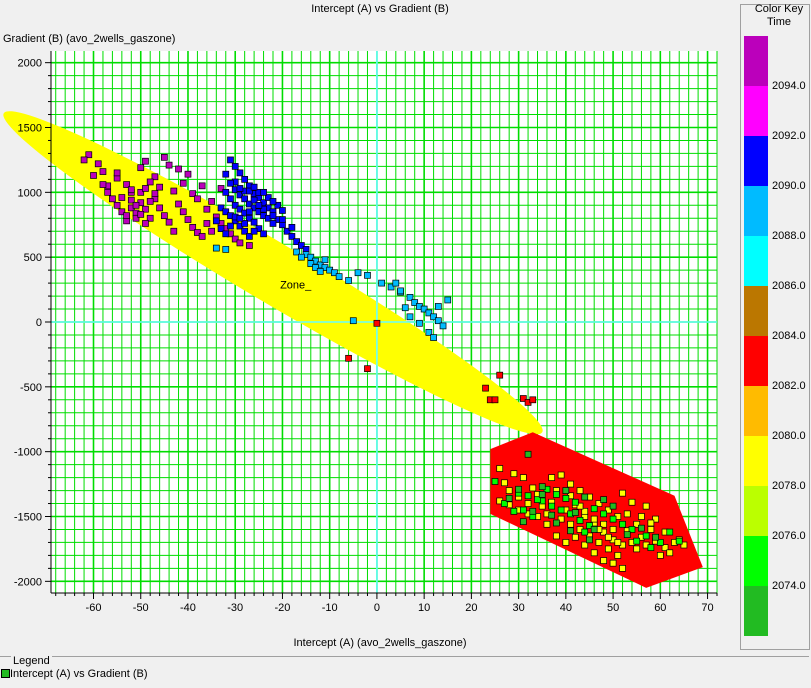  I want to click on y-axis-label: Gradient (B) (avo_2wells_gaszone), so click(89, 39).